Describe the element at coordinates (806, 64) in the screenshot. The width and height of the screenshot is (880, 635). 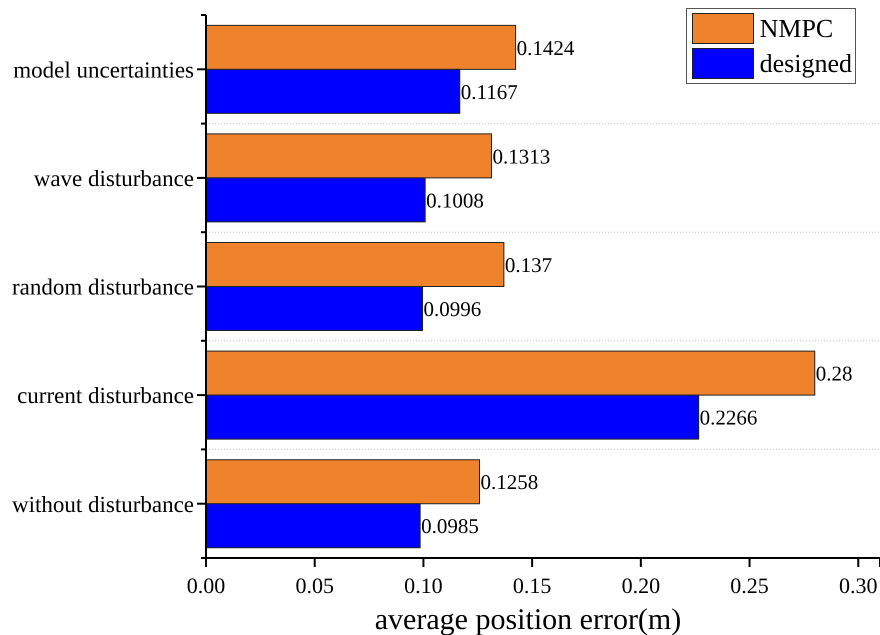
I see `legend-label: designed` at that location.